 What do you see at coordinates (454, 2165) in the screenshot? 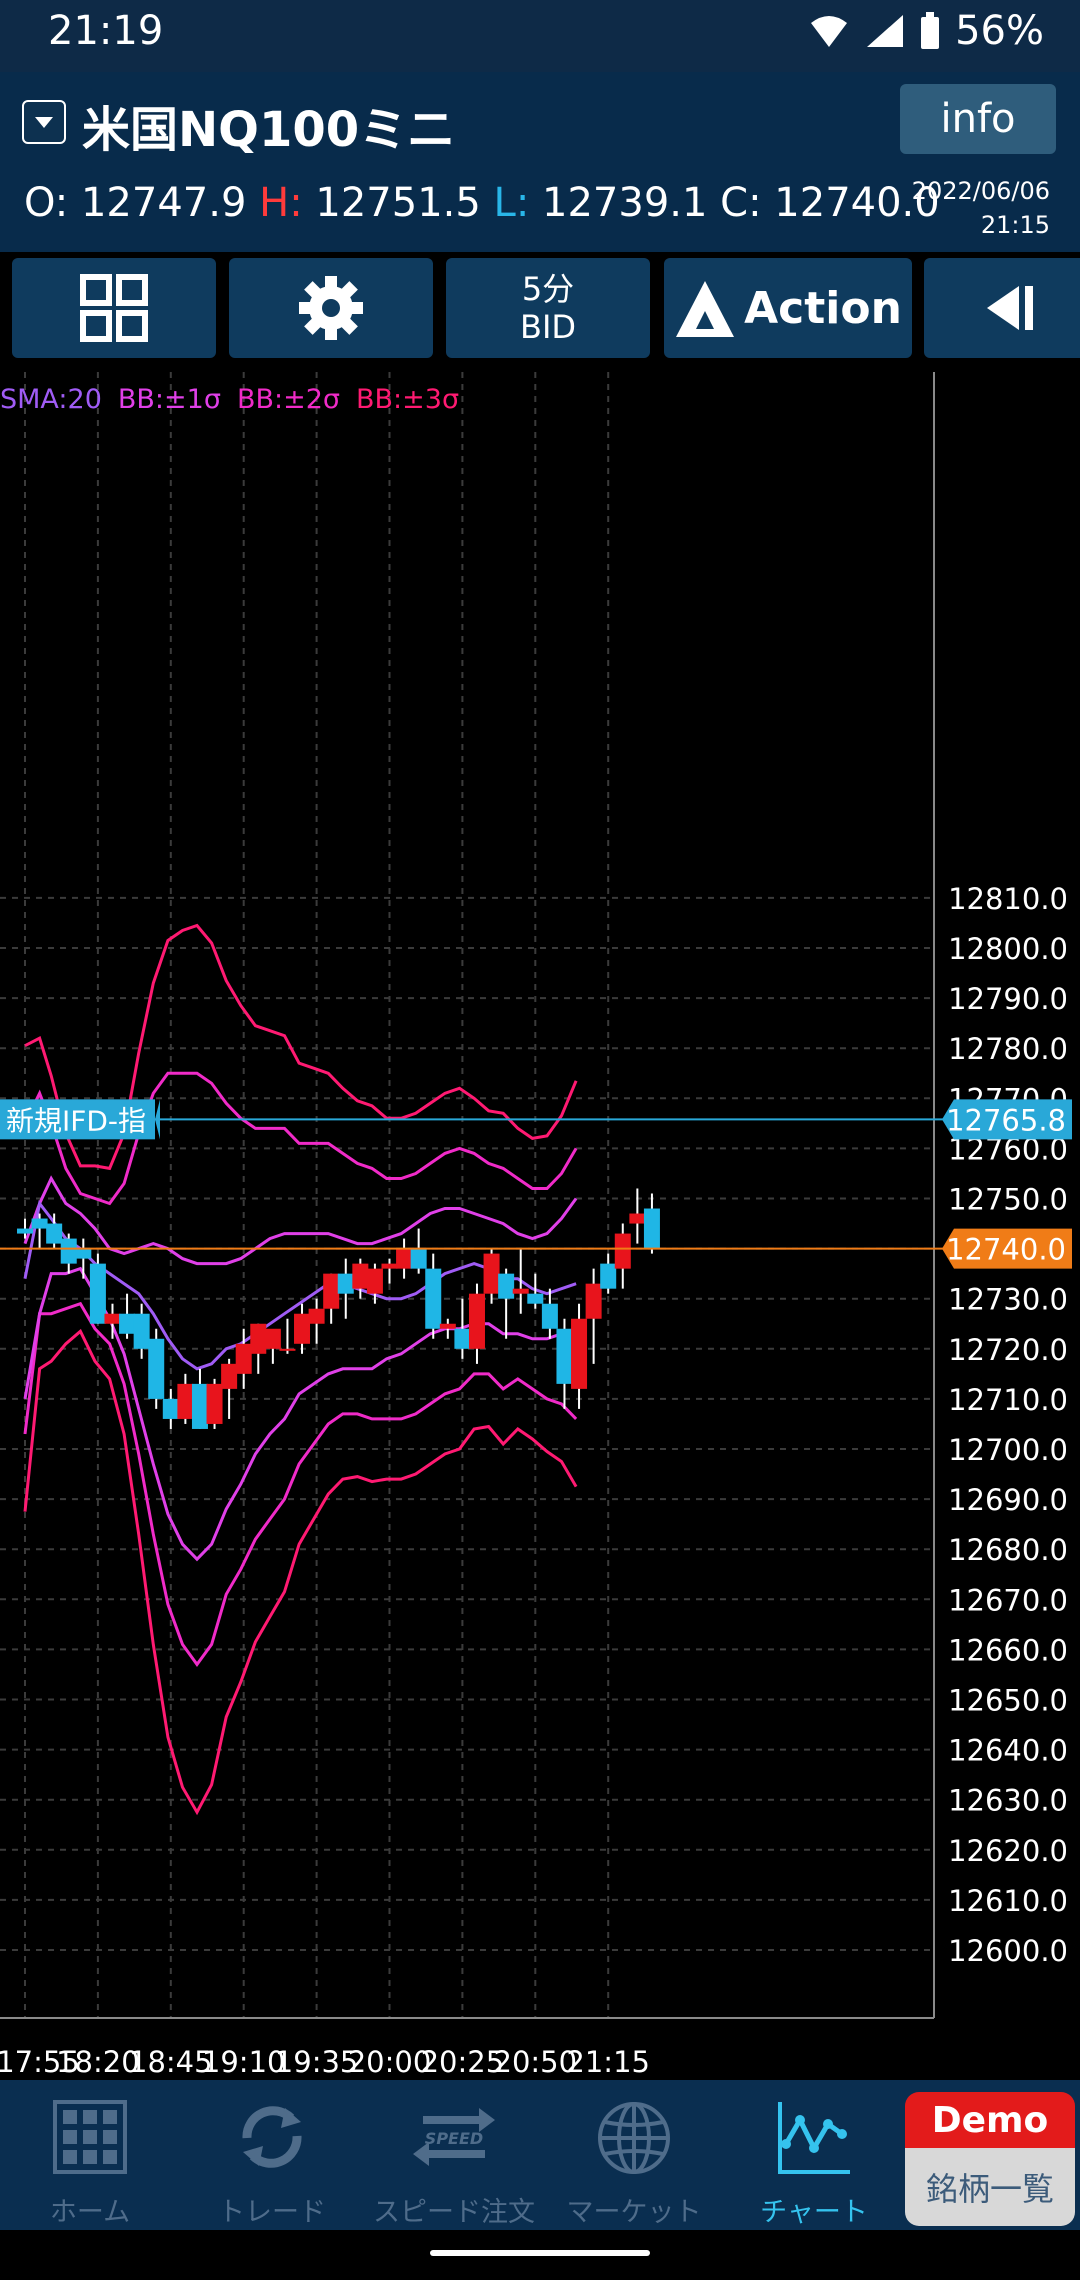
I see `nav-speed-order: SPEED スピード注文` at bounding box center [454, 2165].